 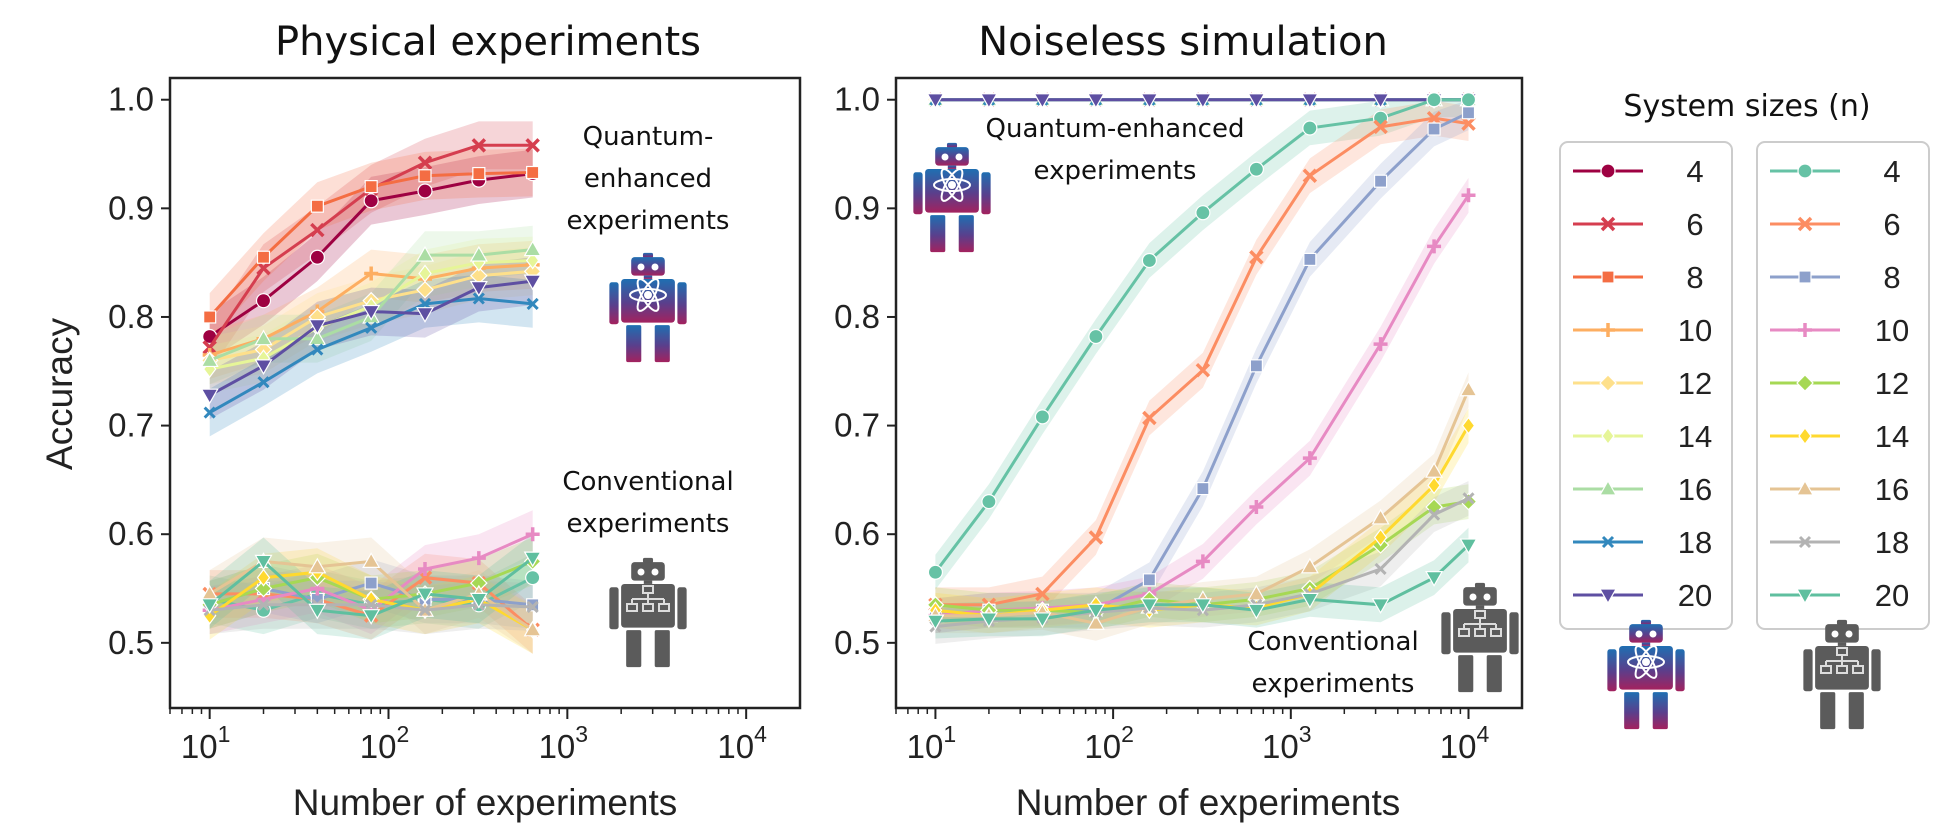 I want to click on y-tick-label: 0.8, so click(x=131, y=316).